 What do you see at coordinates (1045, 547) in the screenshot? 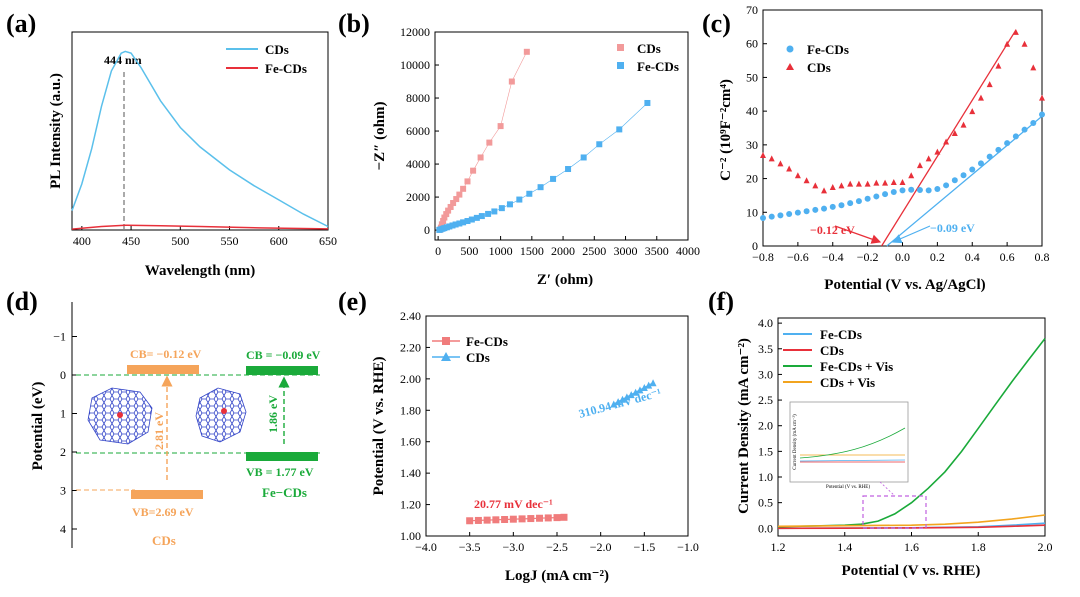
I see `panel-f-xtick-label: 2.0` at bounding box center [1045, 547].